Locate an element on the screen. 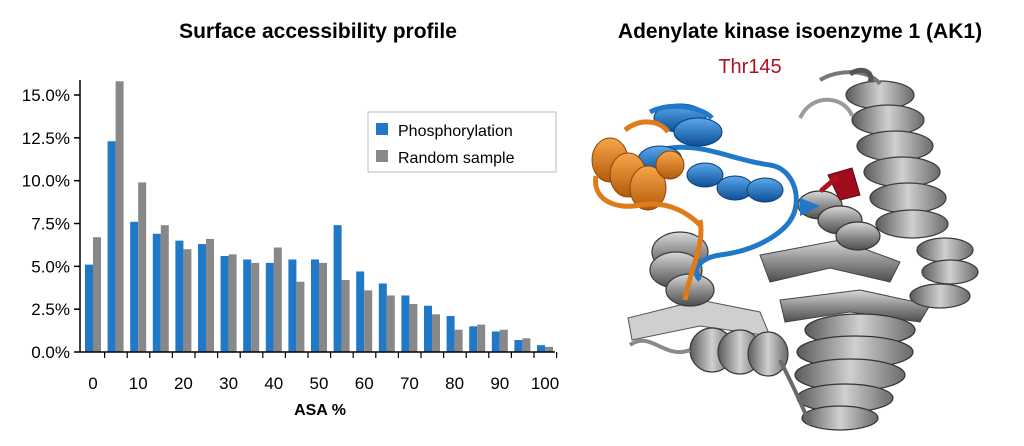 The width and height of the screenshot is (1024, 446). x-tick-label: 60 is located at coordinates (364, 383).